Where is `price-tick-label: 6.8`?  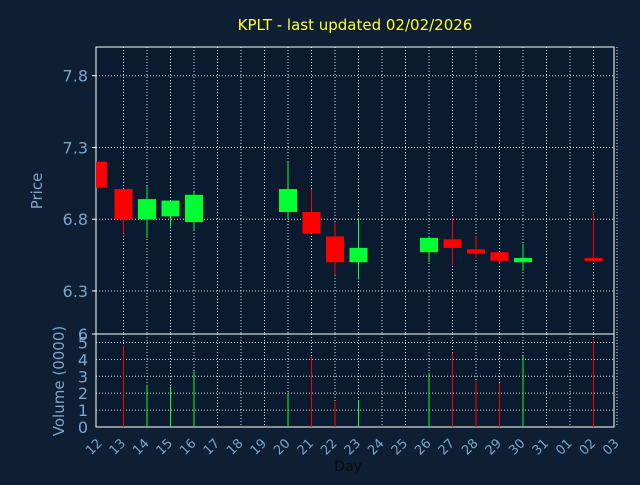 price-tick-label: 6.8 is located at coordinates (75, 219).